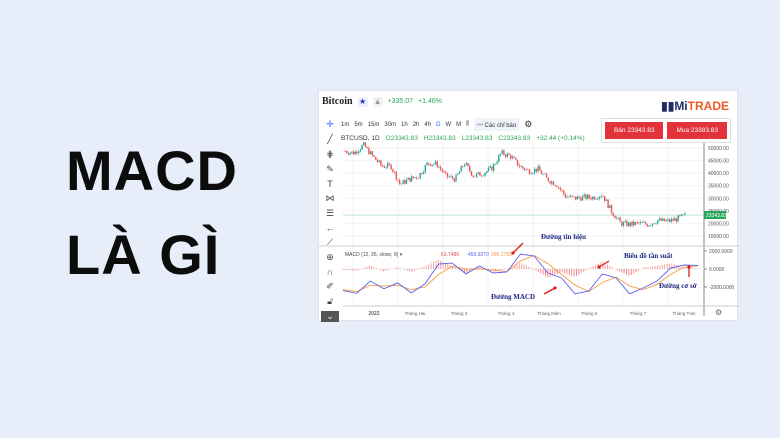 The image size is (780, 438). Describe the element at coordinates (330, 228) in the screenshot. I see `back-arrow-icon: ←` at that location.